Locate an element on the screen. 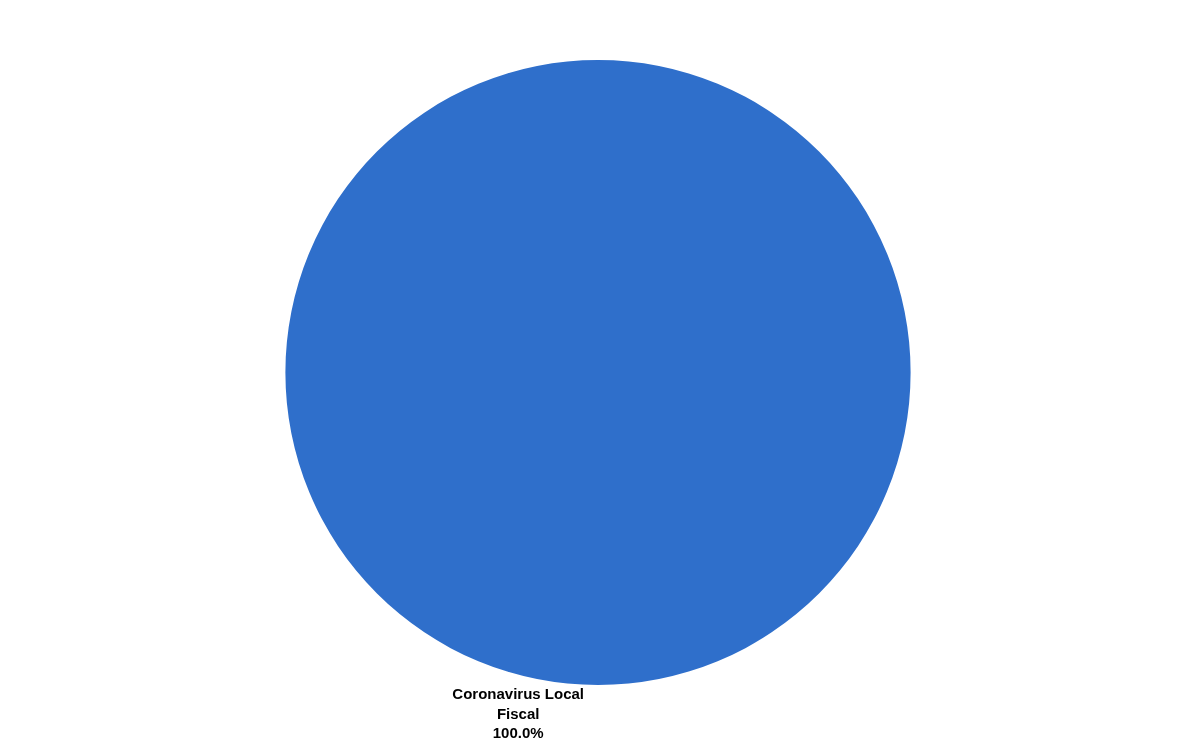 This screenshot has width=1196, height=746. slice-label: Coronavirus Local Fiscal is located at coordinates (518, 703).